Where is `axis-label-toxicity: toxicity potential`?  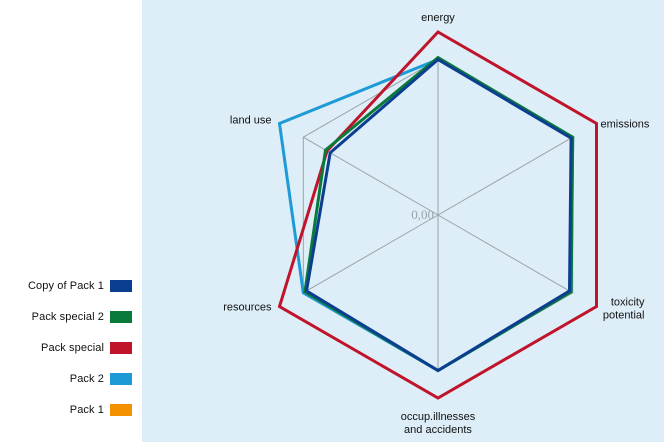 axis-label-toxicity: toxicity potential is located at coordinates (624, 308).